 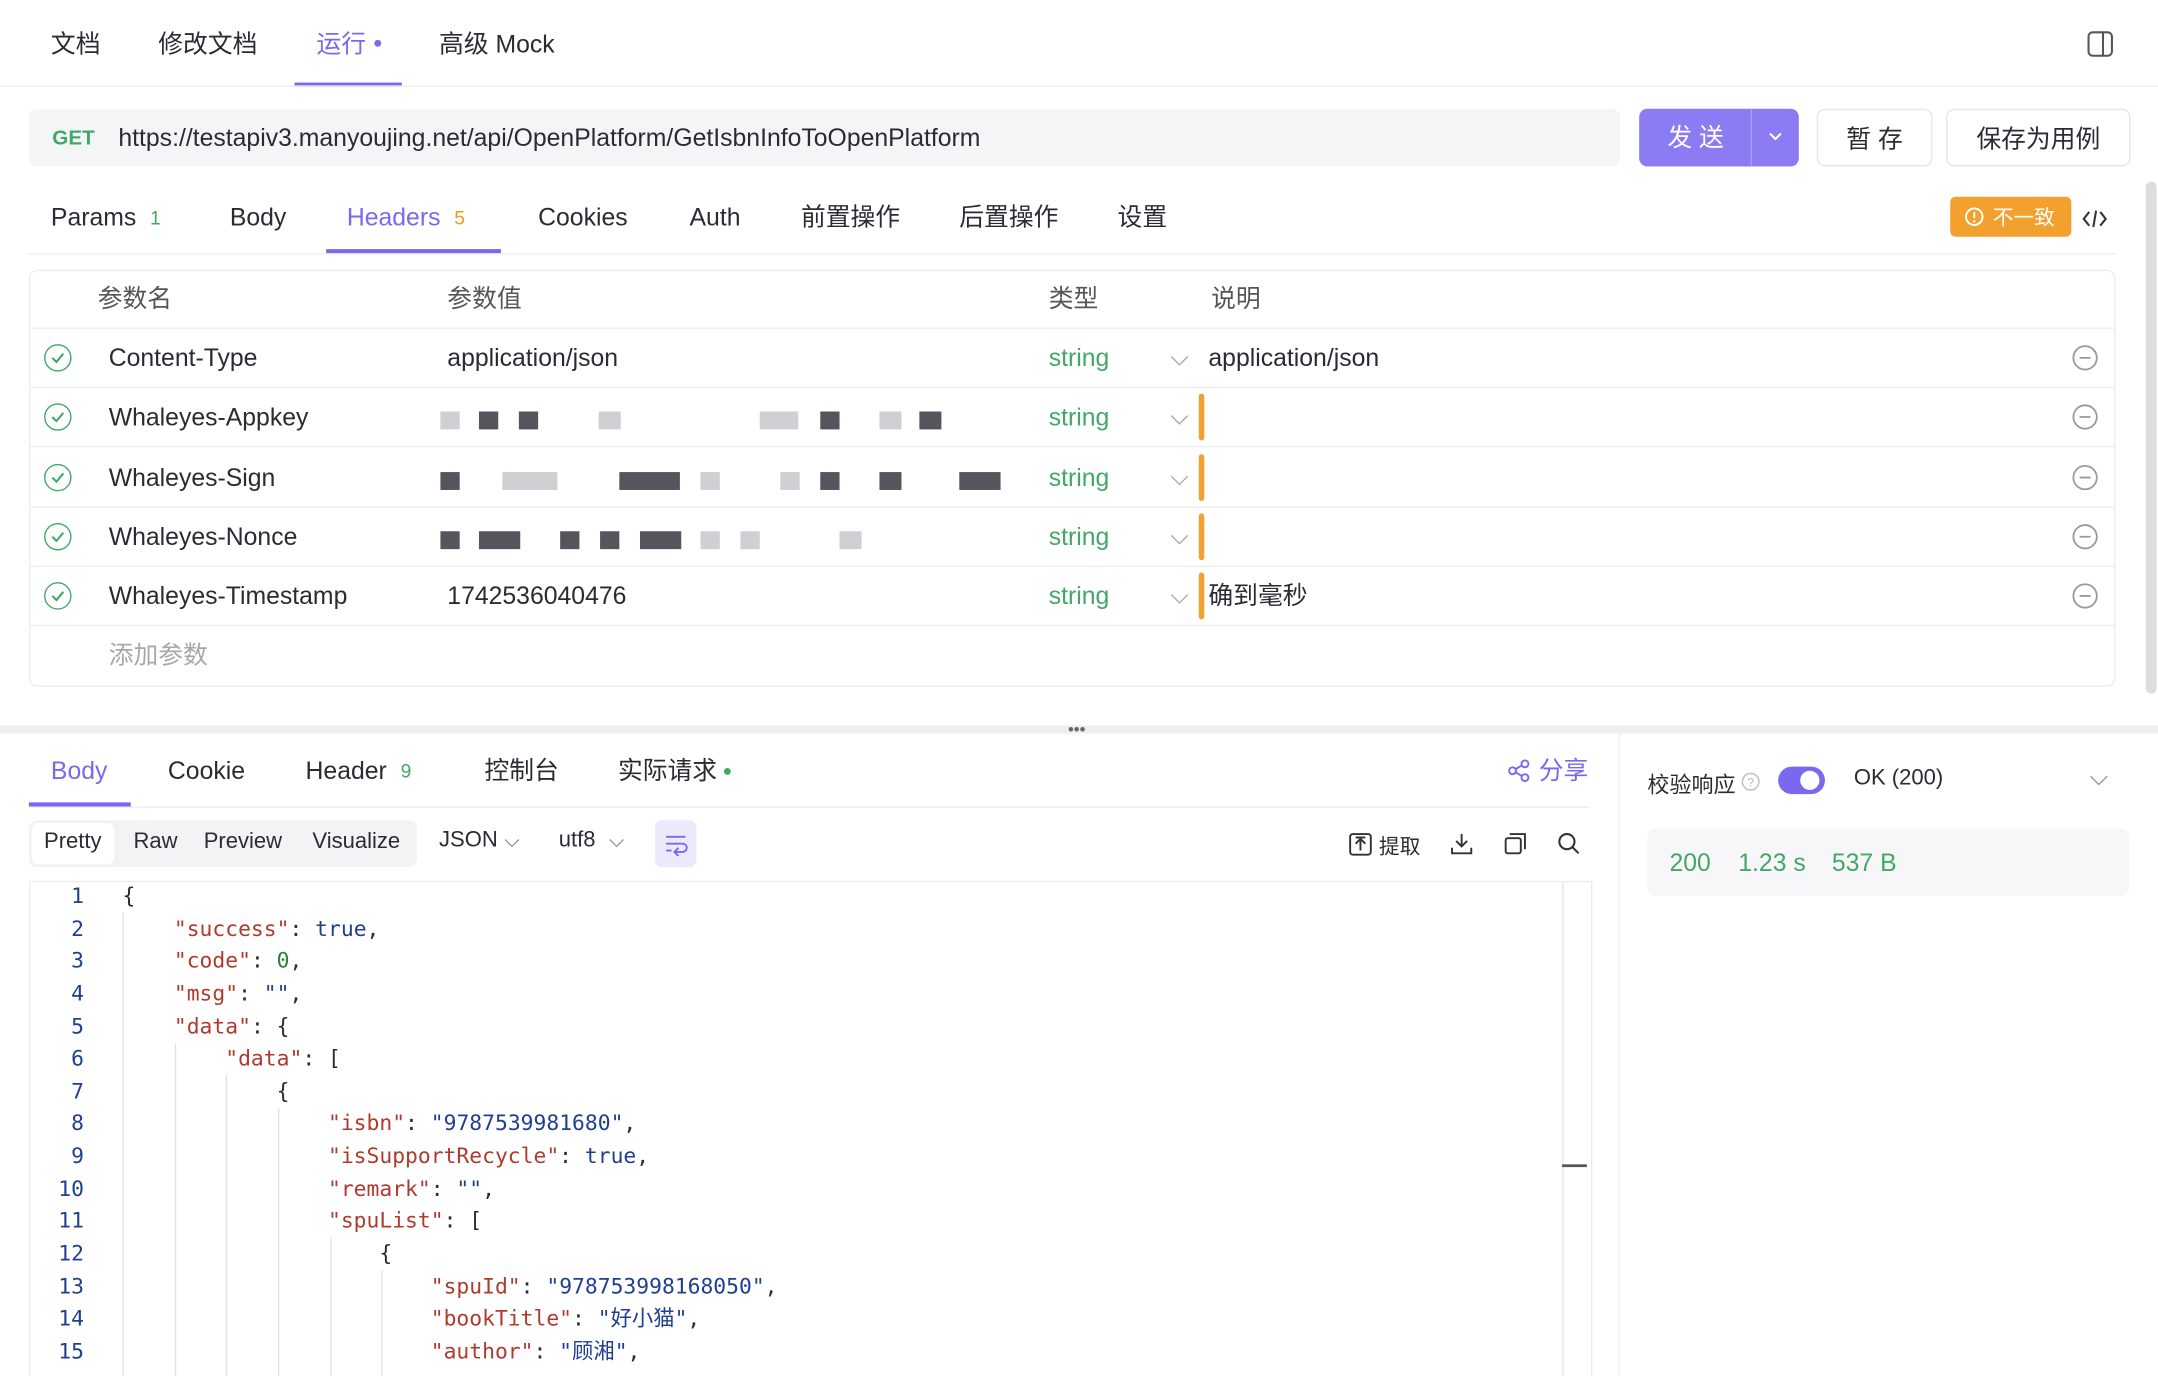 I want to click on extract-icon, so click(x=1360, y=844).